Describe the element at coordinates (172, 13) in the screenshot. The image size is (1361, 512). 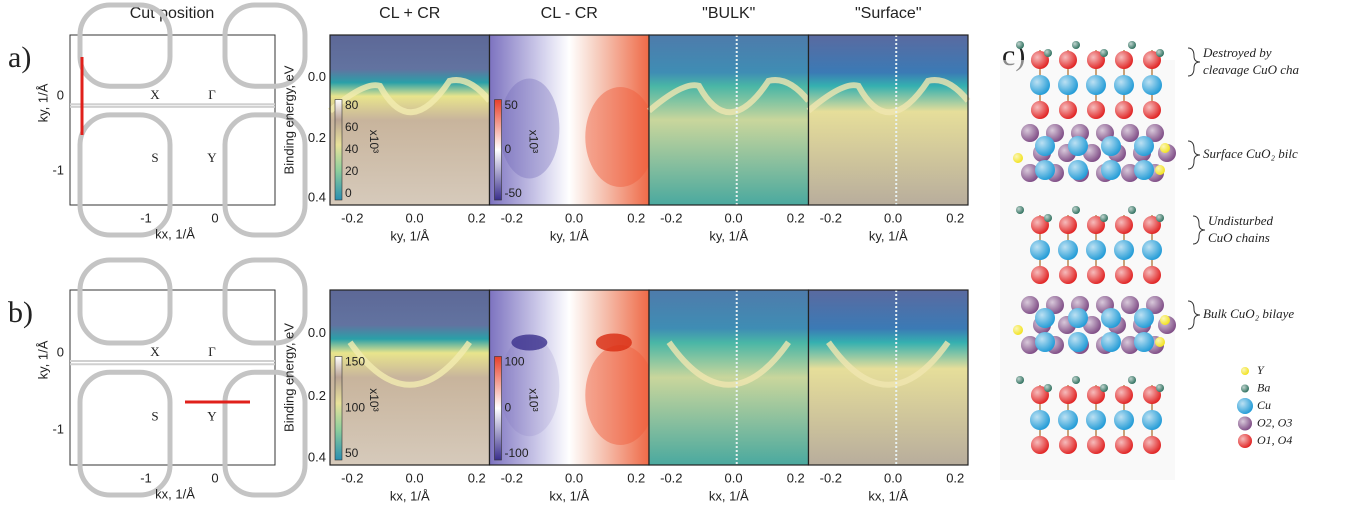
I see `fermi-title: Cut position` at that location.